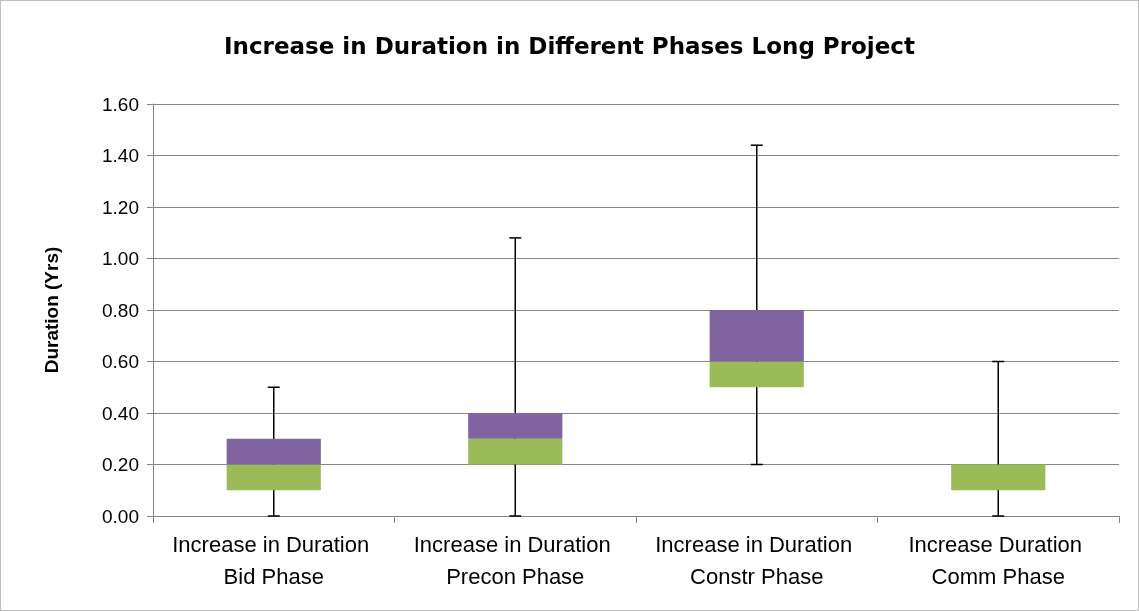 This screenshot has height=611, width=1139. What do you see at coordinates (569, 45) in the screenshot?
I see `chart-title: Increase in Duration in Different Phases Long Project` at bounding box center [569, 45].